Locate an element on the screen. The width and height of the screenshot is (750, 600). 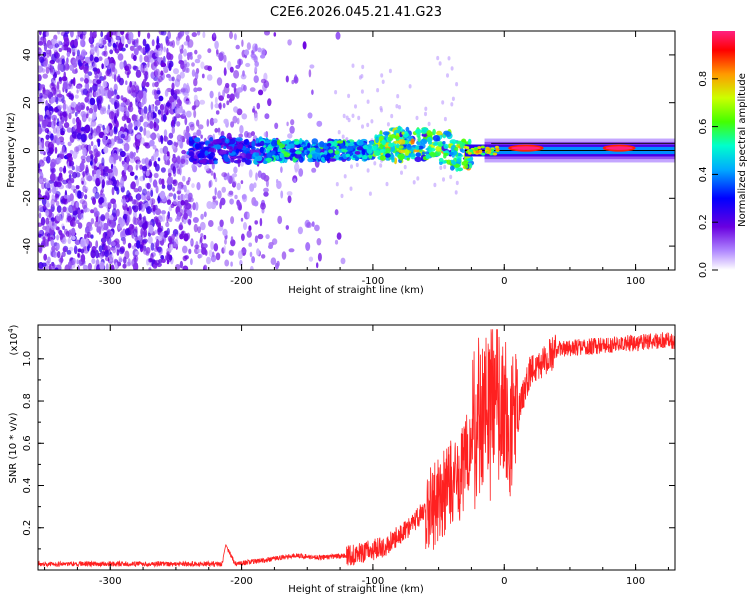
snr-scale-factor: (x104) is located at coordinates (13, 339).